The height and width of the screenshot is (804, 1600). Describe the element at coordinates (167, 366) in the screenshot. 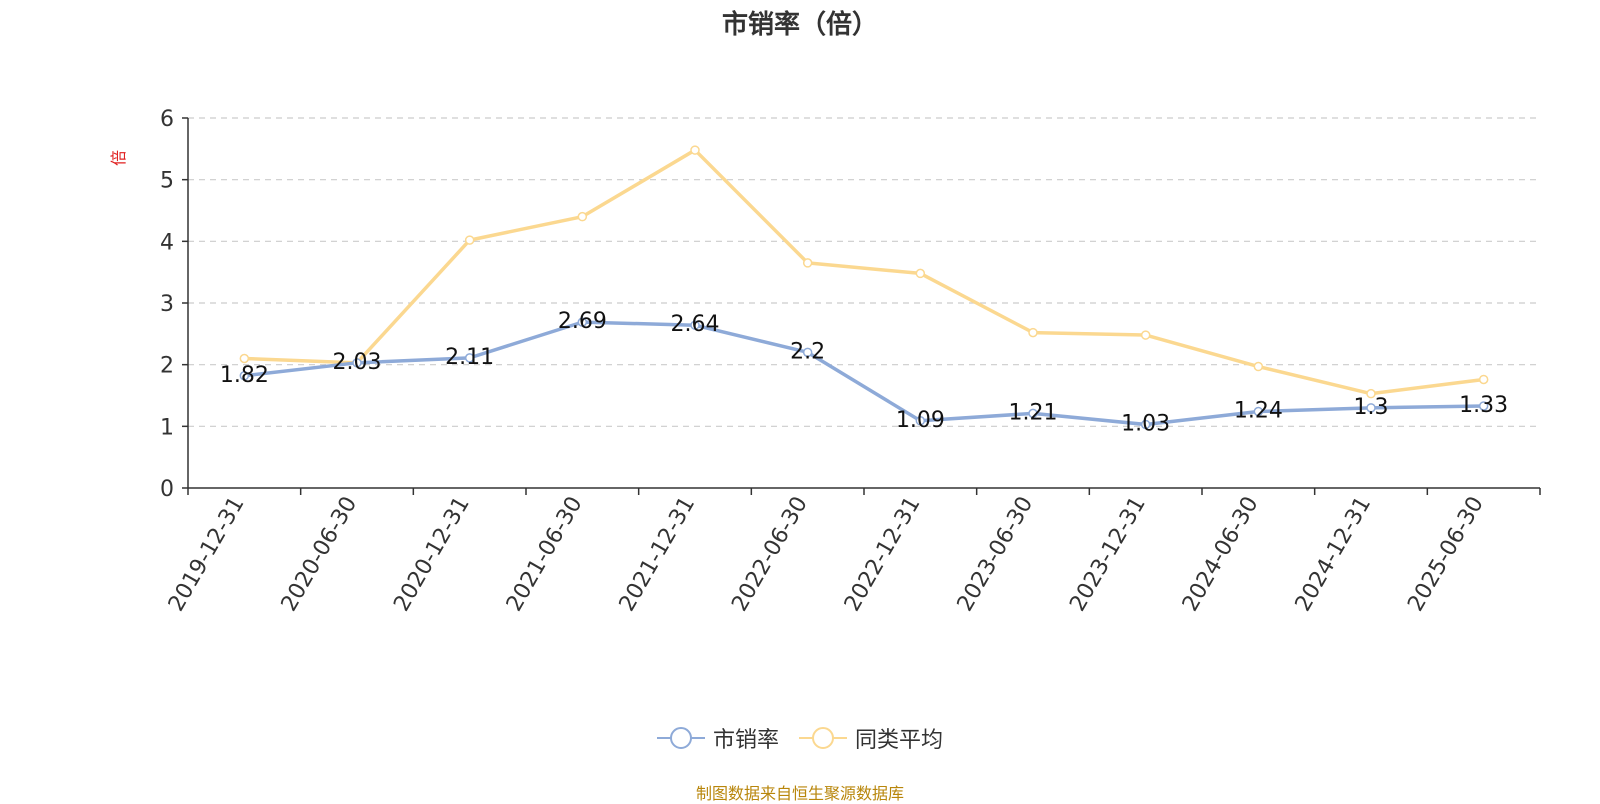

I see `y-tick-label-2: 2` at that location.